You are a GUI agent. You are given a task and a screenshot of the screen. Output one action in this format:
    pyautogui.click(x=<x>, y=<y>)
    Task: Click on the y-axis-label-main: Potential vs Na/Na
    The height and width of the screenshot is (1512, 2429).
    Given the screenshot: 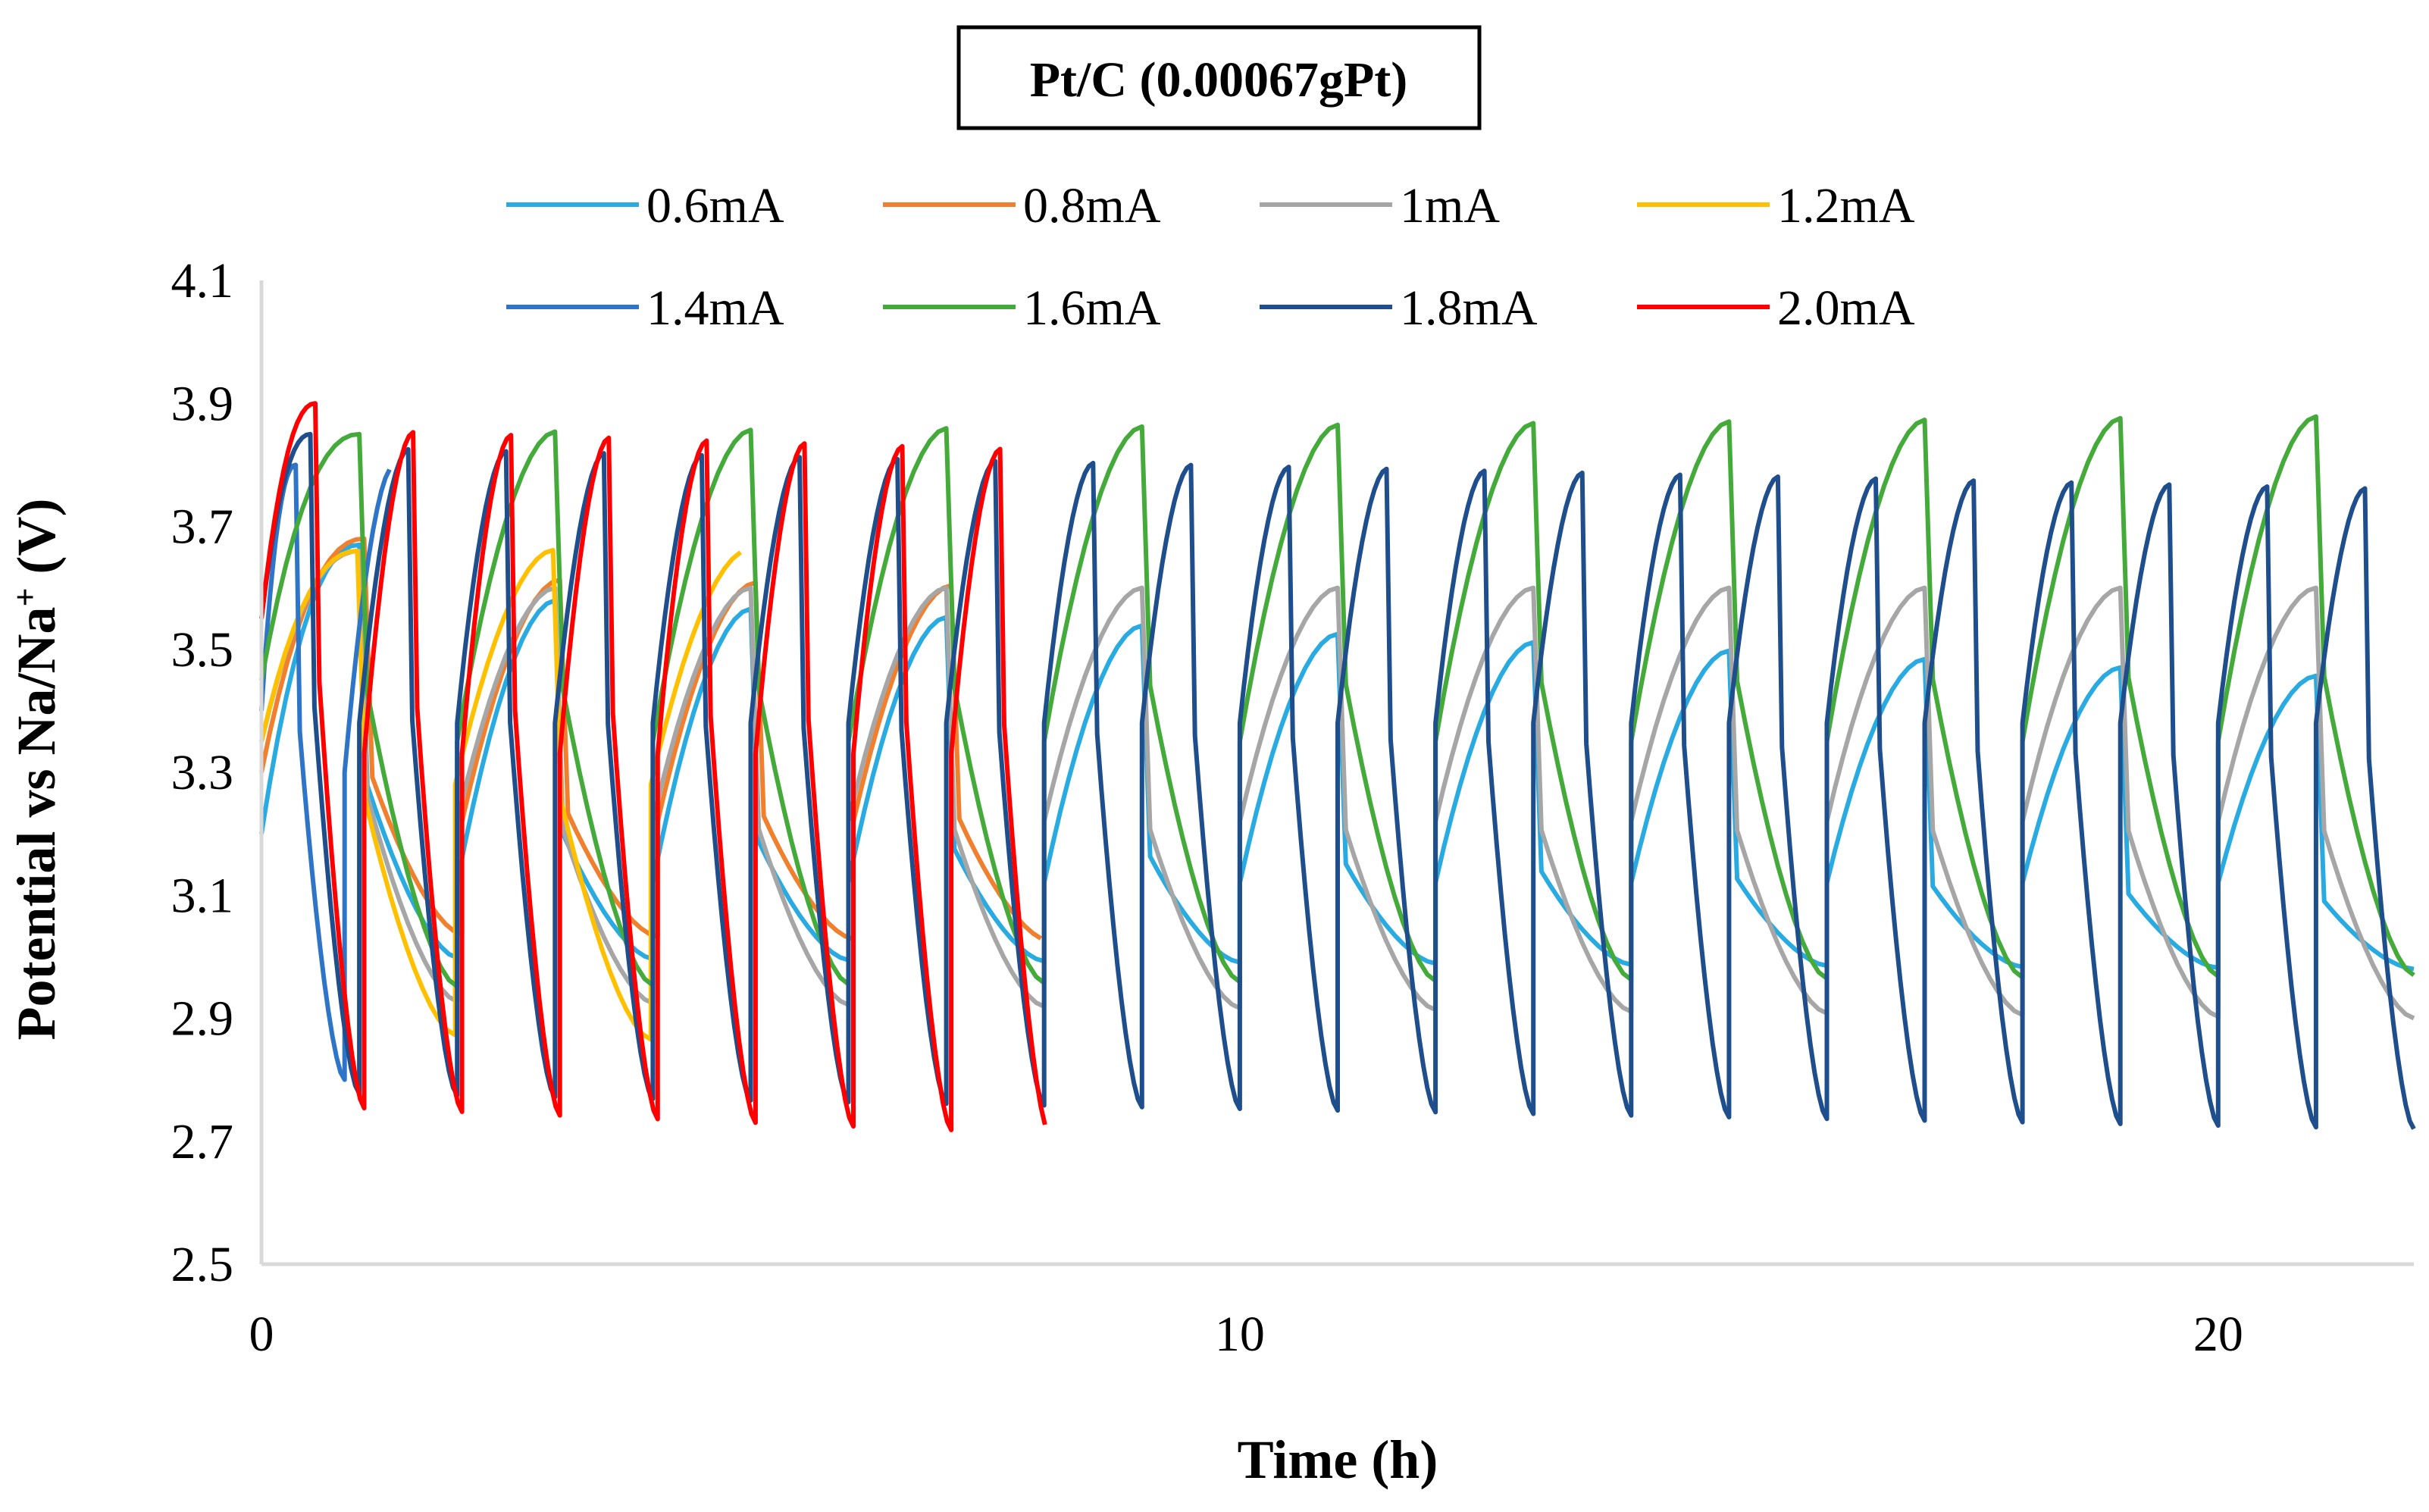 What is the action you would take?
    pyautogui.click(x=37, y=824)
    